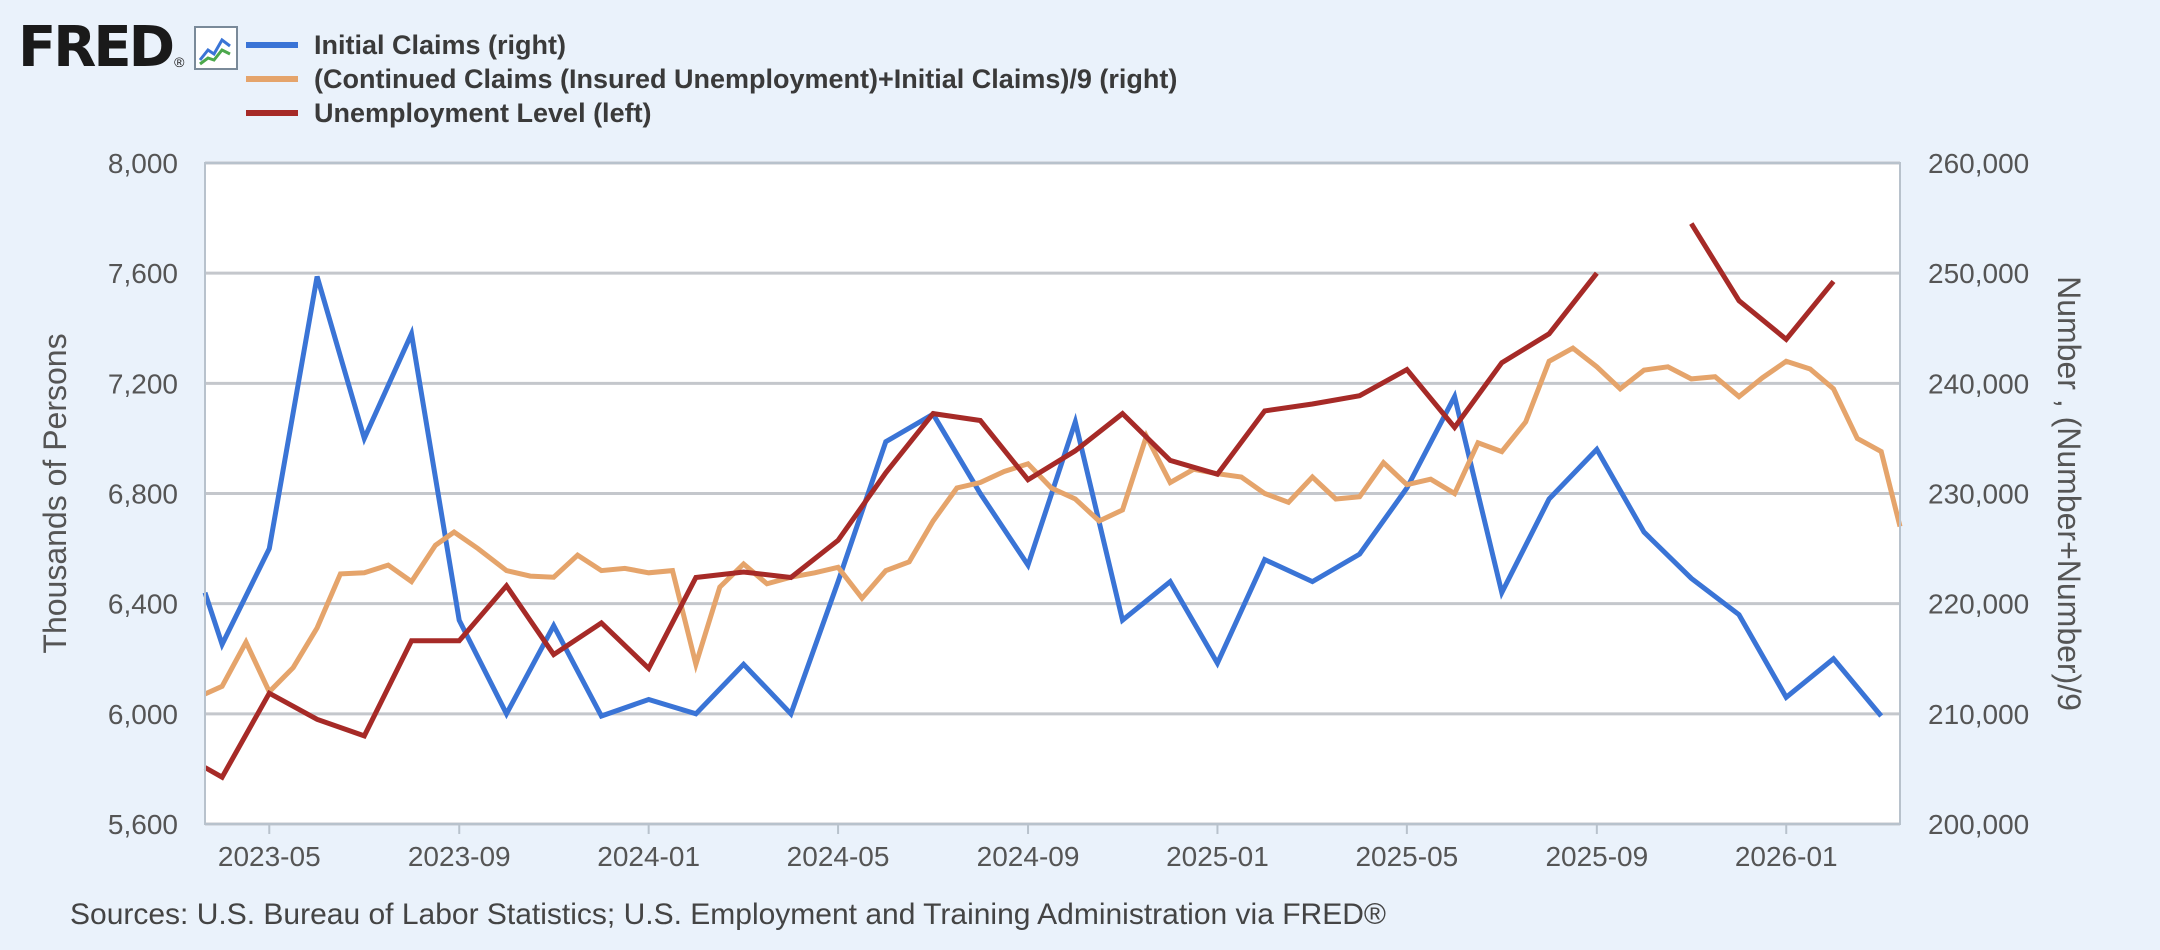 The image size is (2160, 950). What do you see at coordinates (1978, 273) in the screenshot?
I see `y-right-tick-label: 250,000` at bounding box center [1978, 273].